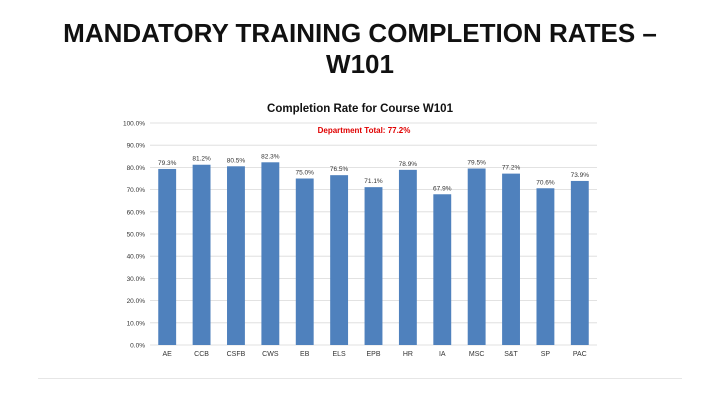 This screenshot has width=720, height=405. Describe the element at coordinates (136, 279) in the screenshot. I see `y-tick-label: 30.0%` at that location.